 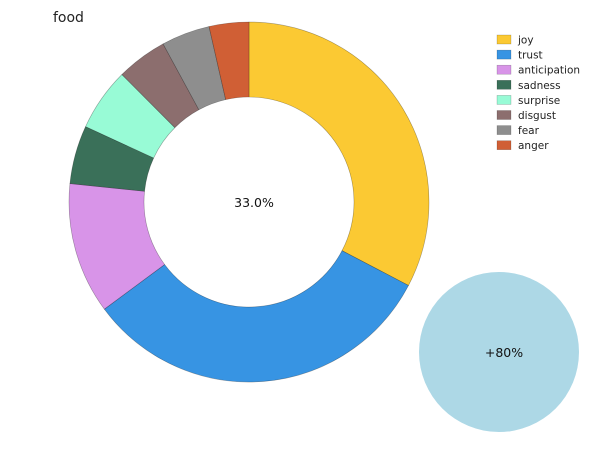 I want to click on slice-disgust, so click(x=160, y=86).